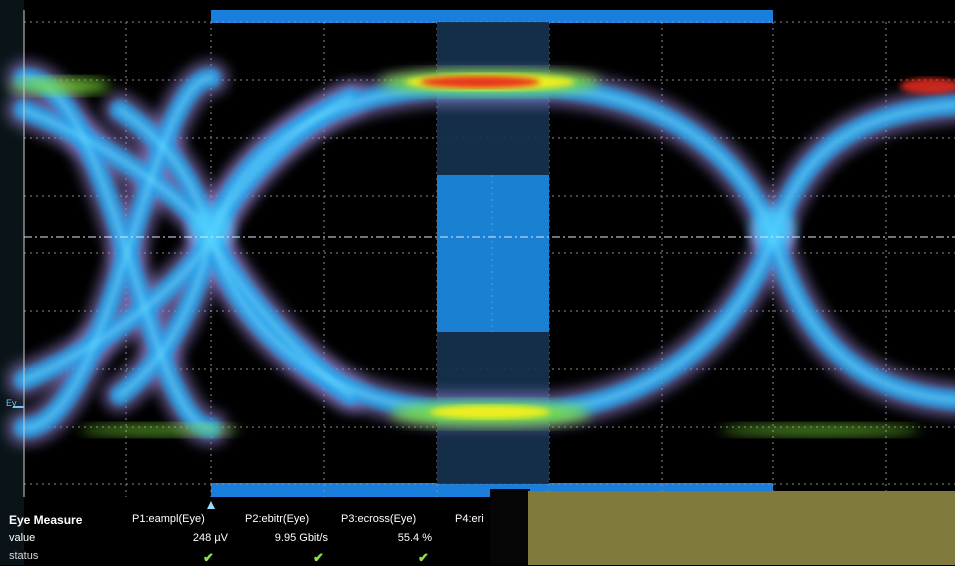 The width and height of the screenshot is (955, 566). I want to click on crossing-left, so click(211, 228).